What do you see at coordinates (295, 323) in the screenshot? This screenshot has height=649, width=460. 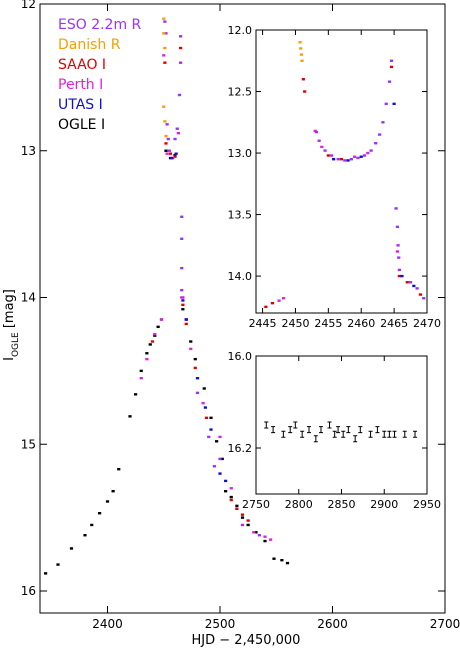 I see `x-tick-label: 2450` at bounding box center [295, 323].